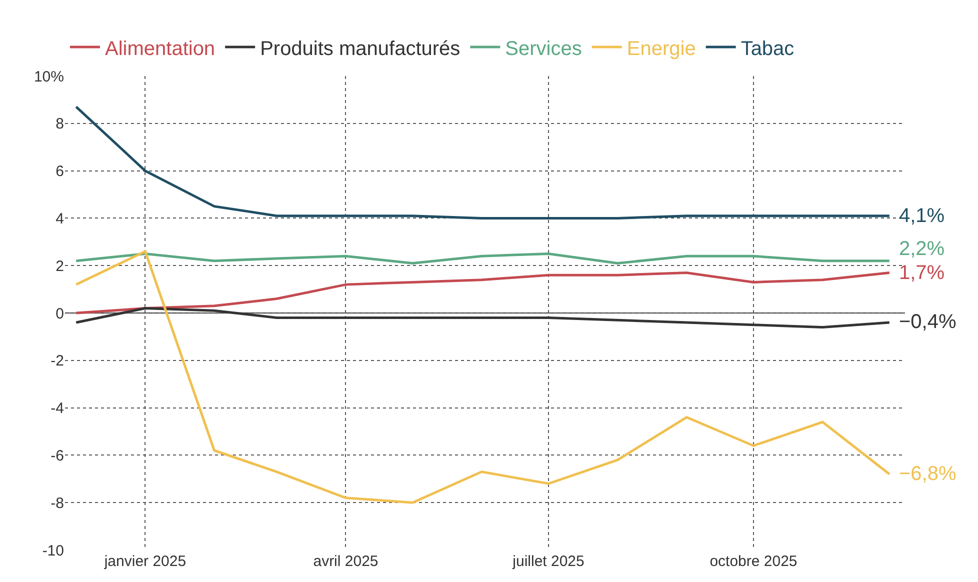 The width and height of the screenshot is (978, 582). What do you see at coordinates (922, 216) in the screenshot?
I see `annotation: 4,1%` at bounding box center [922, 216].